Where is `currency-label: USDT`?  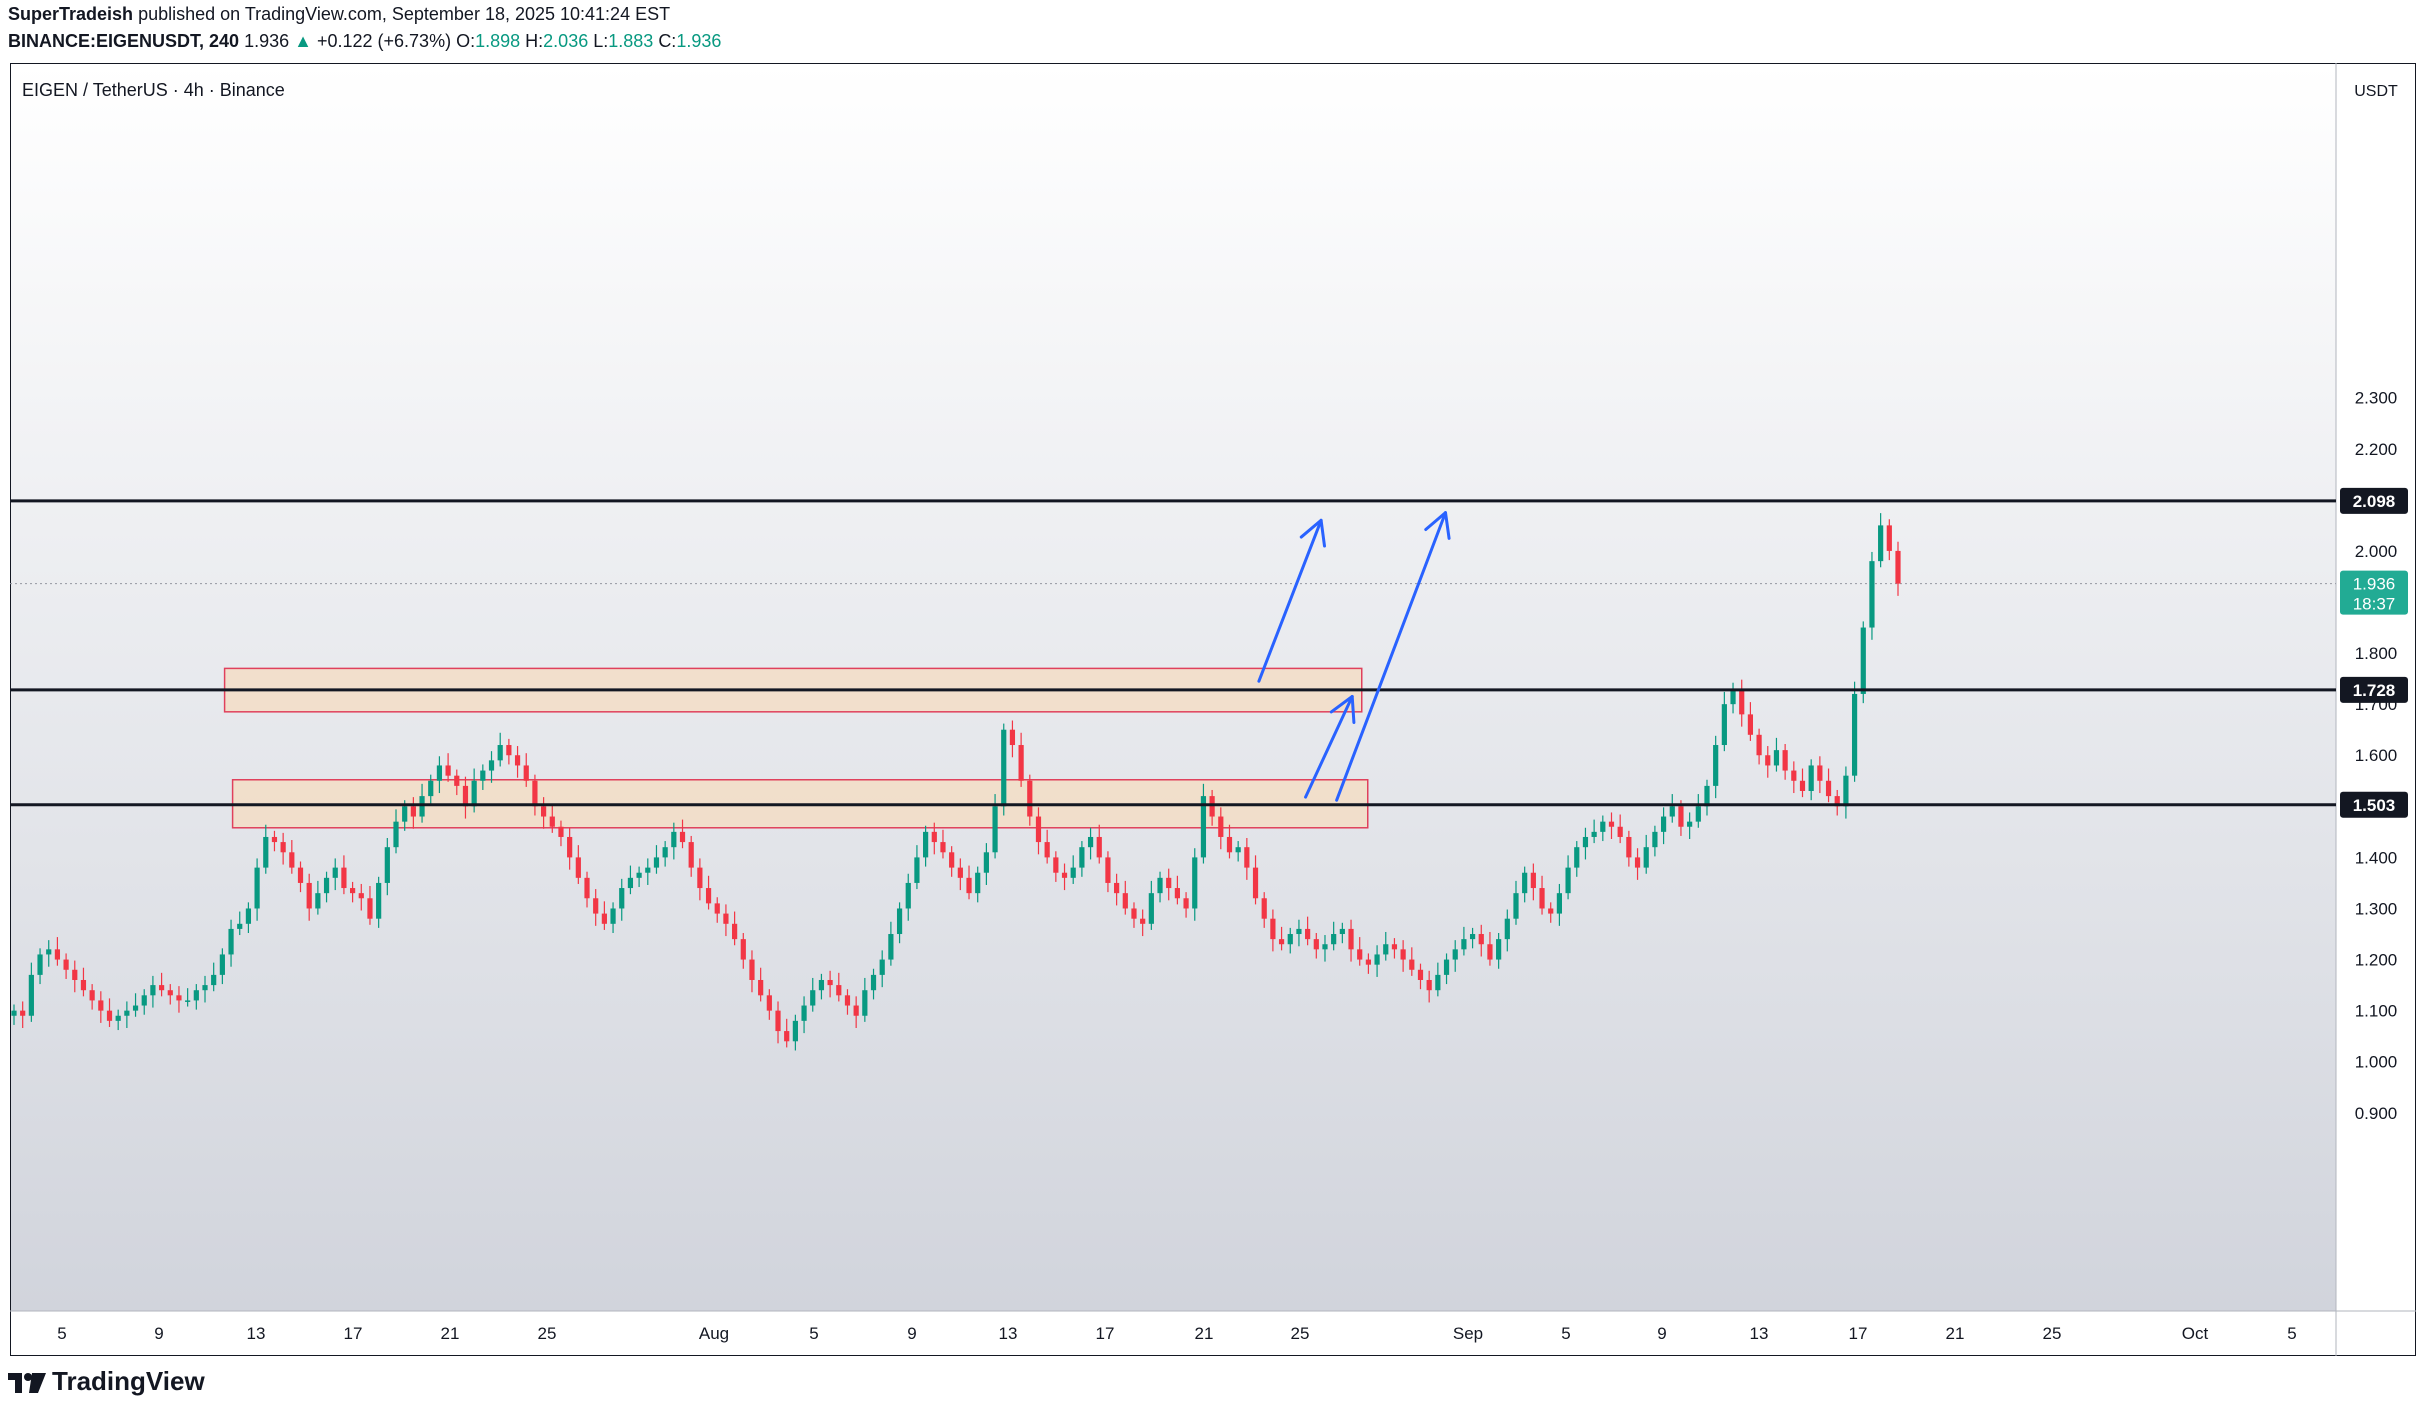 currency-label: USDT is located at coordinates (2376, 91).